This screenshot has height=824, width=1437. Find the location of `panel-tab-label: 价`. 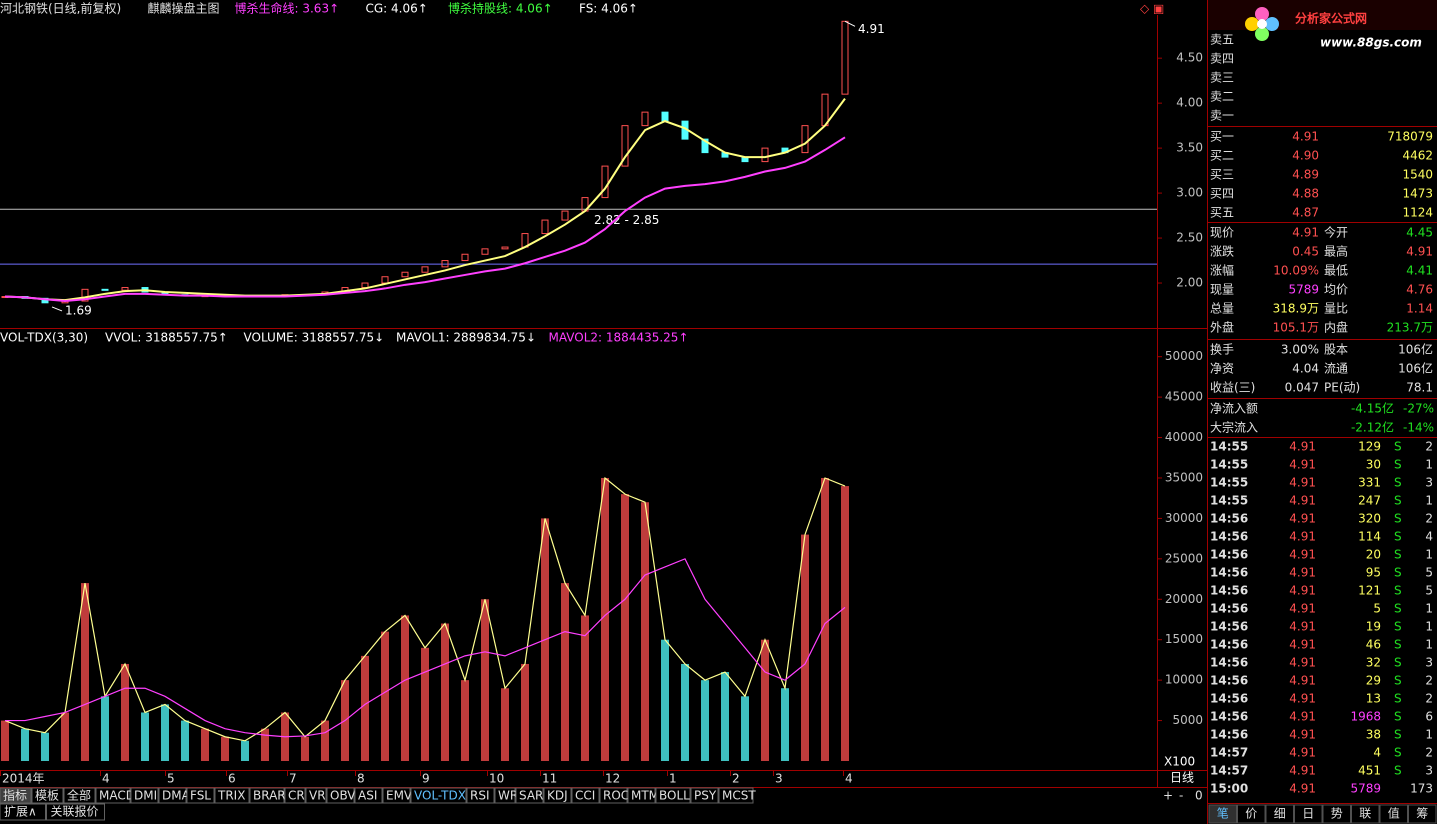

panel-tab-label: 价 is located at coordinates (1251, 814).